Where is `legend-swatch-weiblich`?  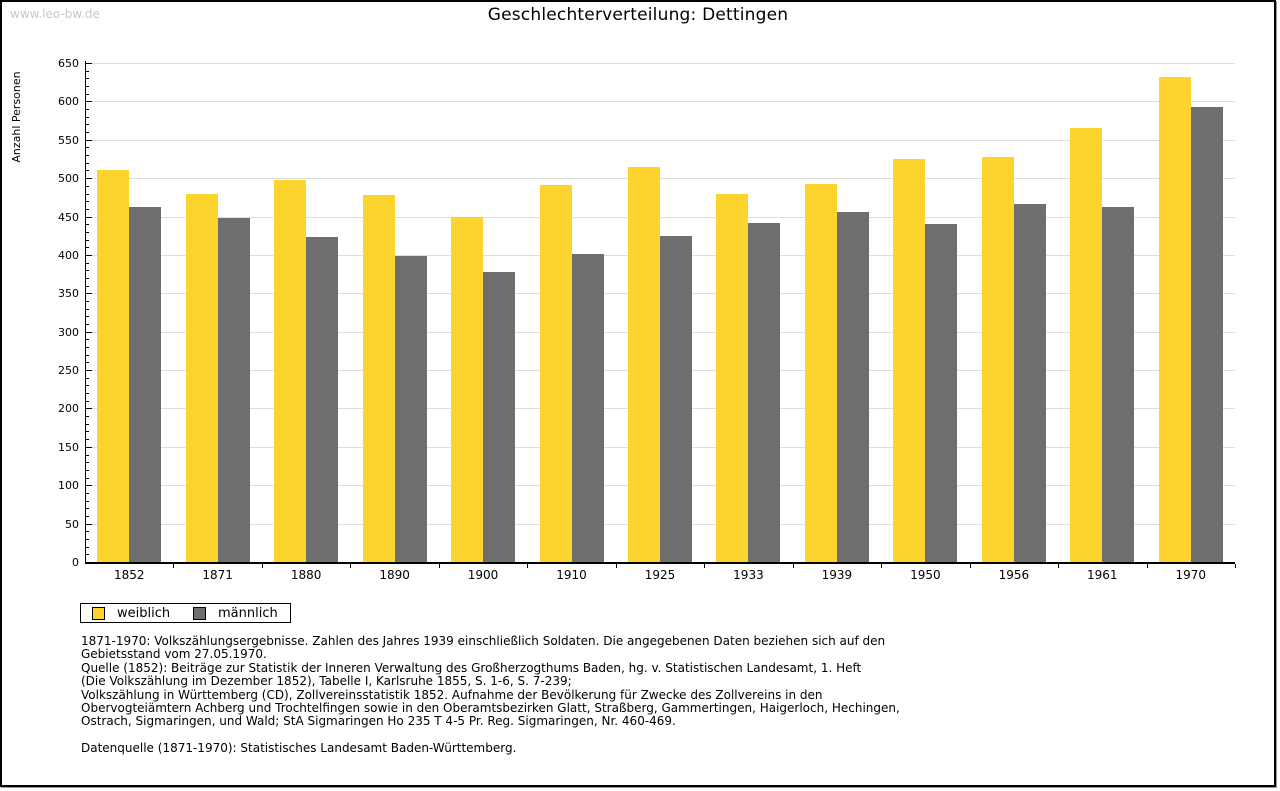 legend-swatch-weiblich is located at coordinates (98, 613).